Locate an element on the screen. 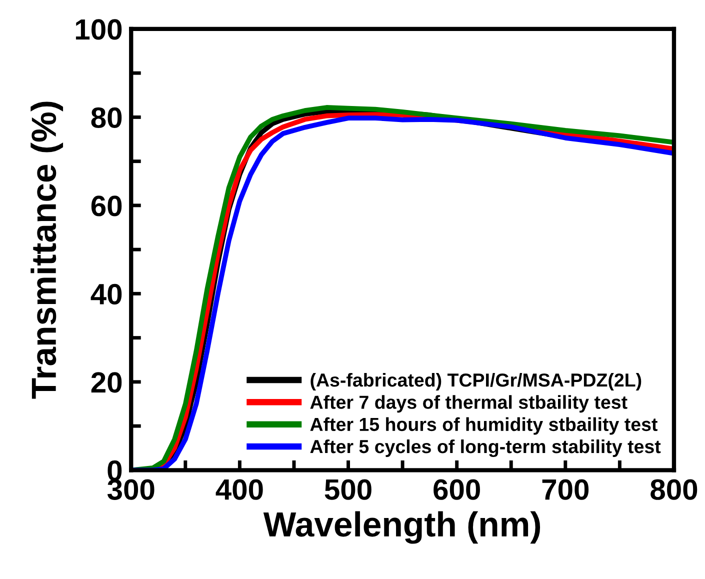 This screenshot has height=579, width=705. y-tick-label: 0 is located at coordinates (115, 471).